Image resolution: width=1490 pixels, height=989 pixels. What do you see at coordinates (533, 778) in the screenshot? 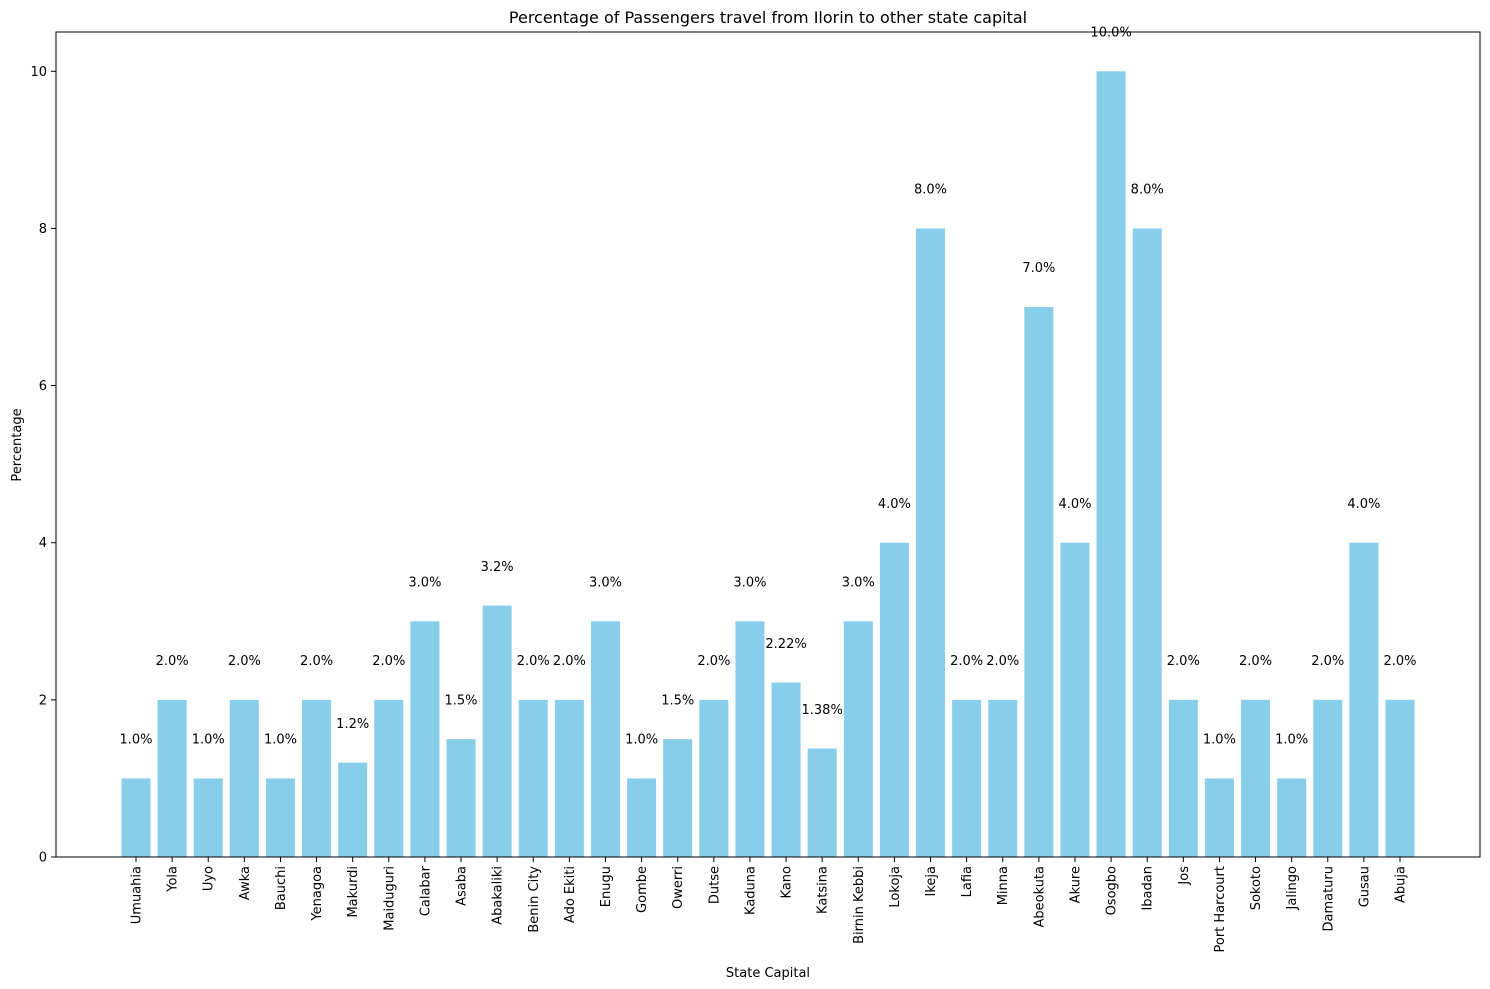
I see `bar-benin-city` at bounding box center [533, 778].